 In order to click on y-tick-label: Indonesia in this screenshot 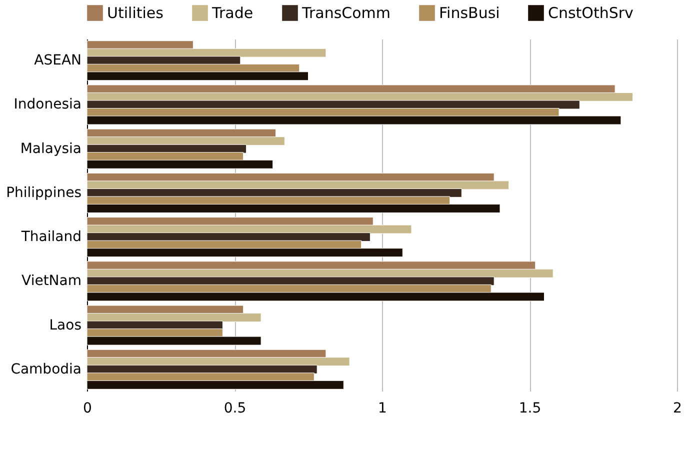, I will do `click(48, 104)`.